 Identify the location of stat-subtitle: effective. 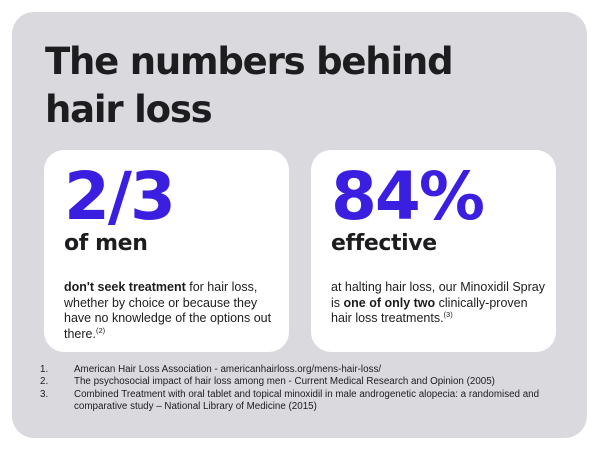
(384, 243).